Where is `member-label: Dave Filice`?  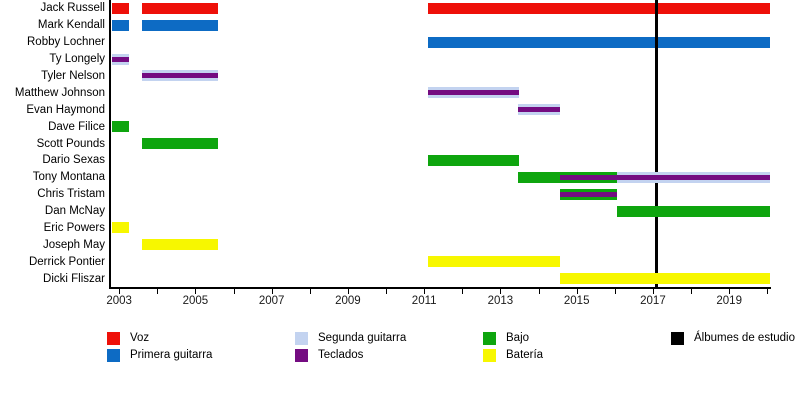
member-label: Dave Filice is located at coordinates (76, 126).